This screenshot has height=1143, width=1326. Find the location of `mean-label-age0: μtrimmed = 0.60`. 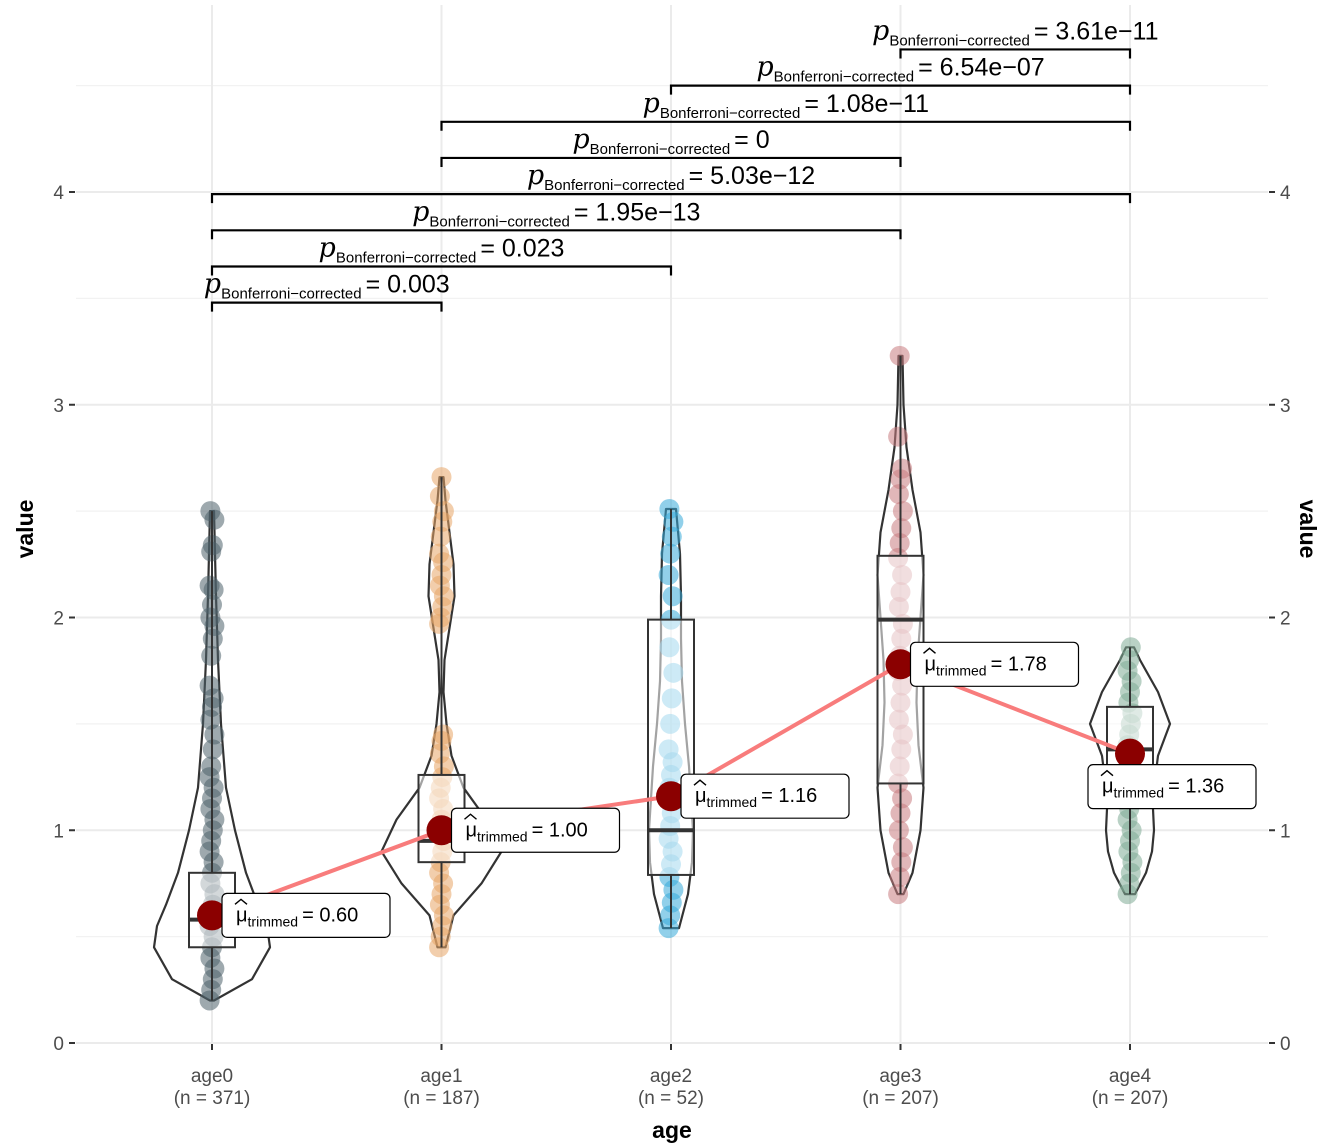

mean-label-age0: μtrimmed = 0.60 is located at coordinates (306, 915).